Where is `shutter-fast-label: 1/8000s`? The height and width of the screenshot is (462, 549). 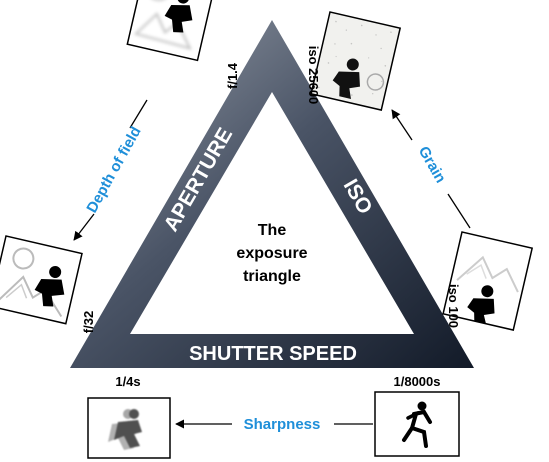
shutter-fast-label: 1/8000s is located at coordinates (417, 381).